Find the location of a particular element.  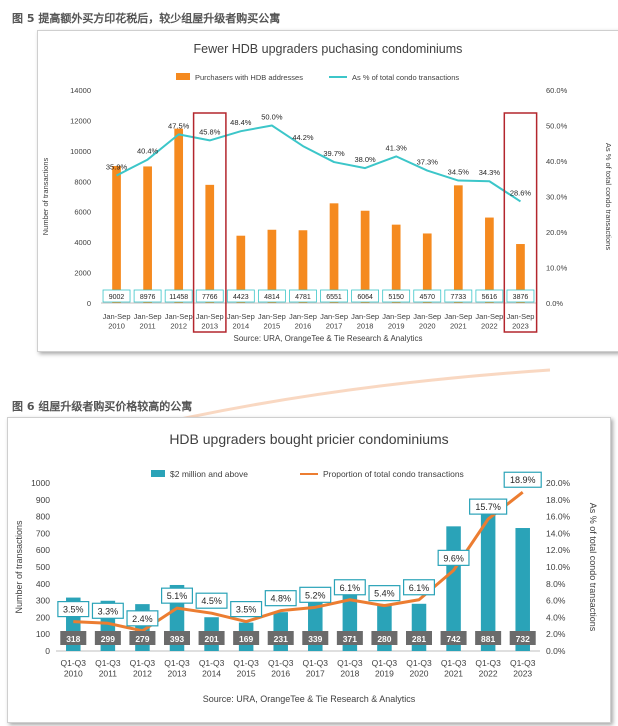

y-tick-label: 1000 is located at coordinates (40, 483).